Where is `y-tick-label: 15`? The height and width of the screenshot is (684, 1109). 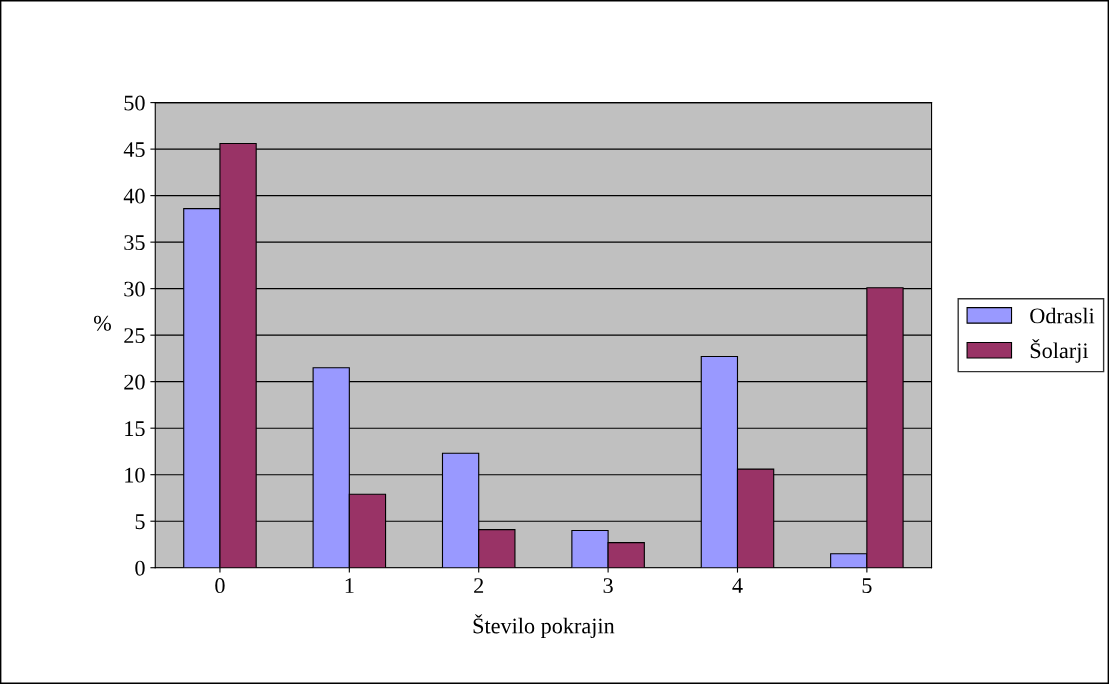
y-tick-label: 15 is located at coordinates (135, 429).